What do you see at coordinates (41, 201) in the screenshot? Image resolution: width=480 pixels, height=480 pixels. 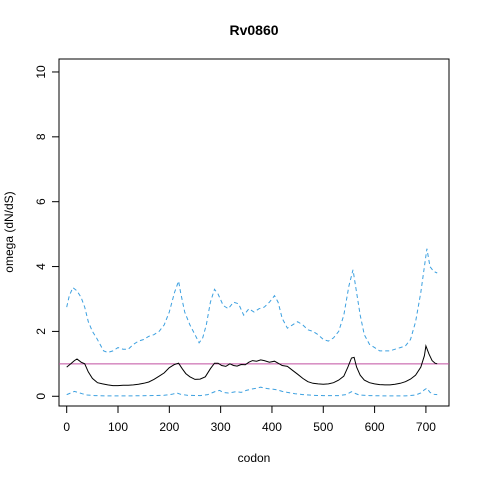 I see `y-tick-label: 6` at bounding box center [41, 201].